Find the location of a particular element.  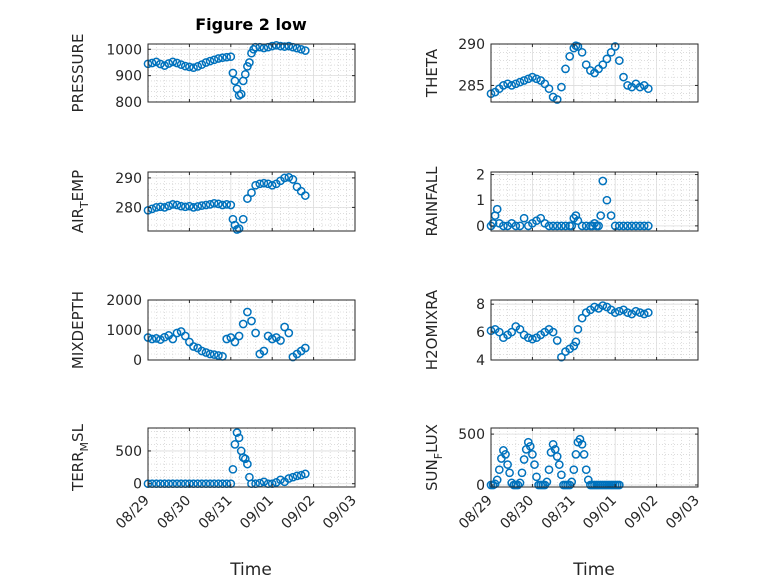

subplot-4: 0 1 2 RAINFALL is located at coordinates (561, 201).